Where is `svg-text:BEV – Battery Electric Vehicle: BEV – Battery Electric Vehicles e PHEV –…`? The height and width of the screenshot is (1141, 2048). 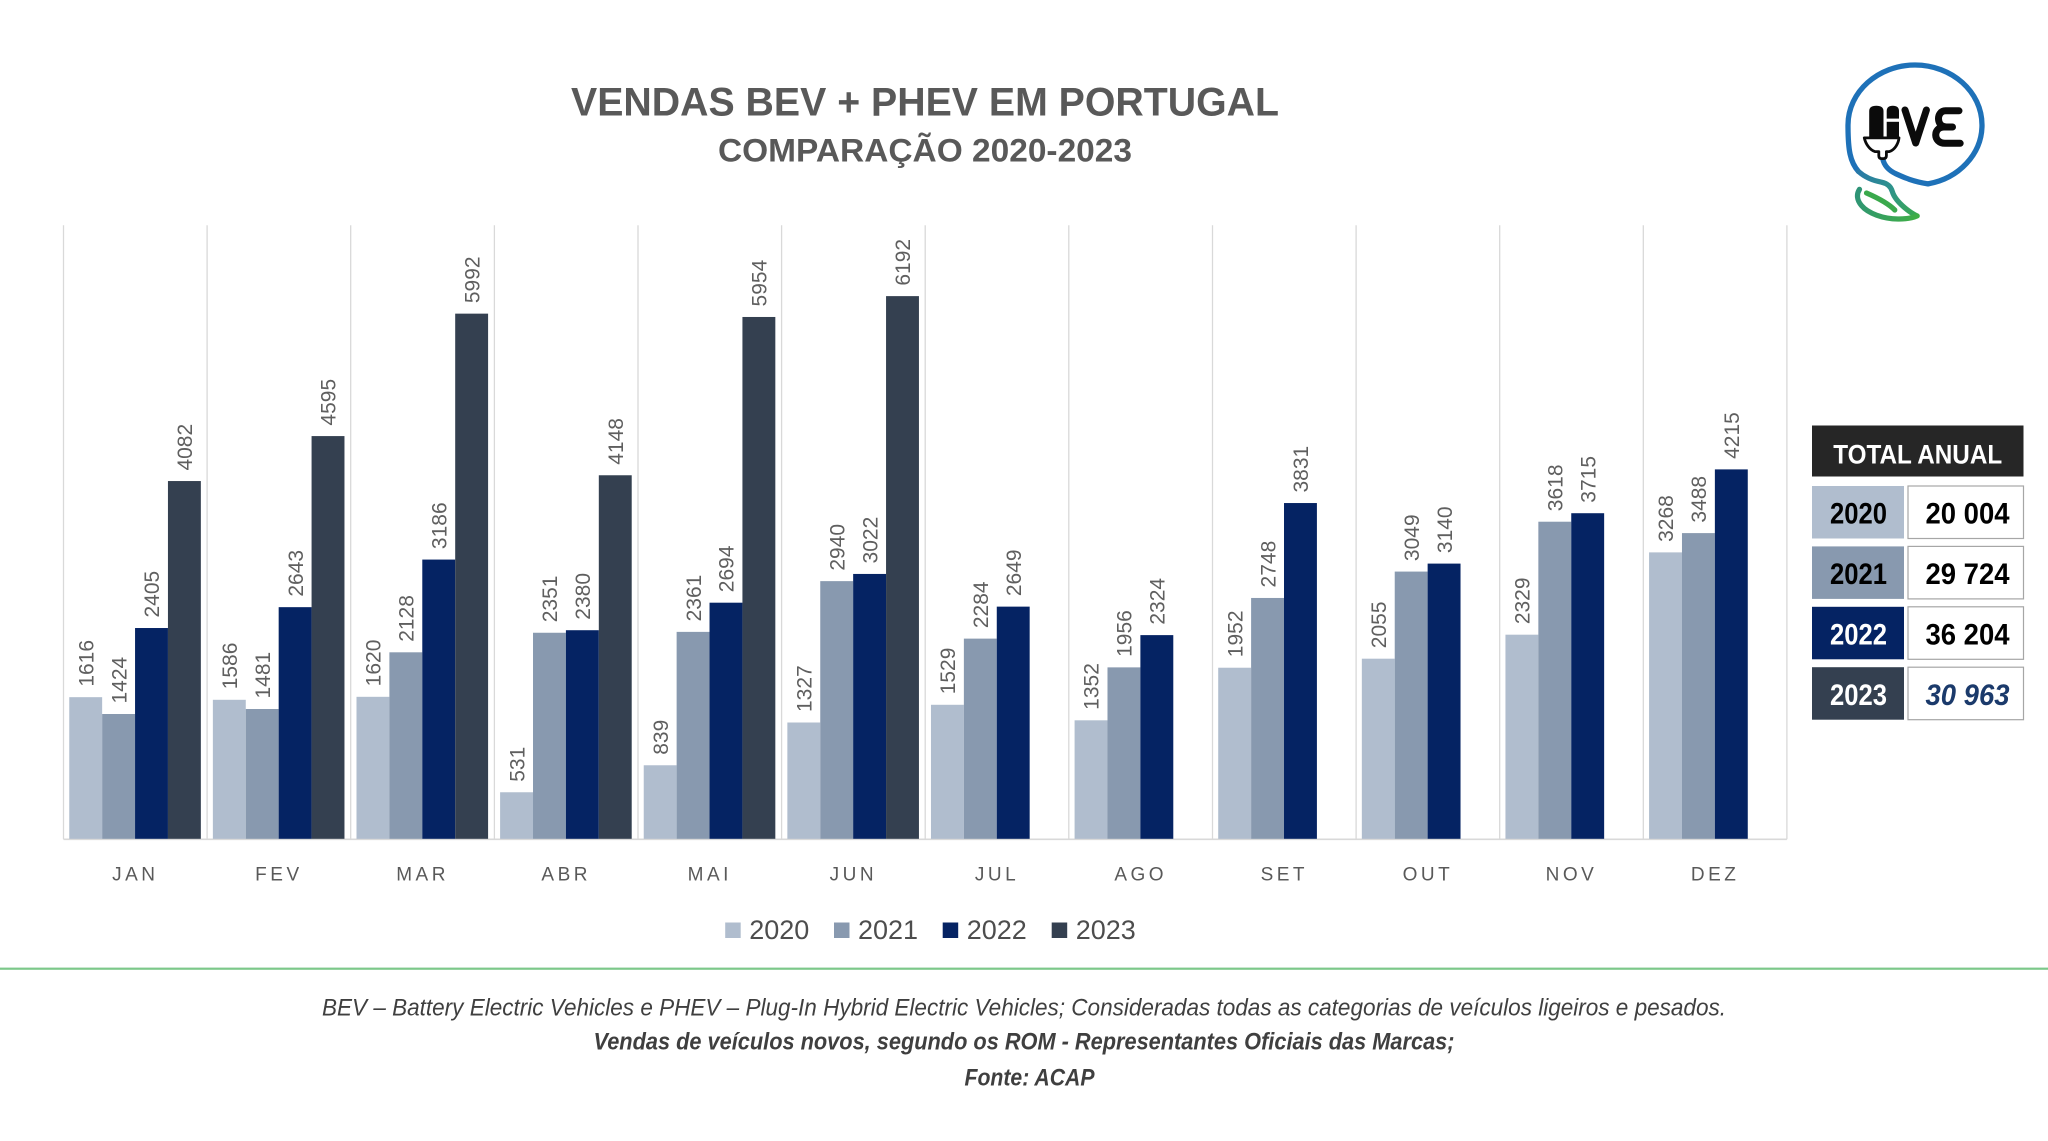
svg-text:BEV – Battery Electric Vehicle: BEV – Battery Electric Vehicles e PHEV –… is located at coordinates (1024, 1008).